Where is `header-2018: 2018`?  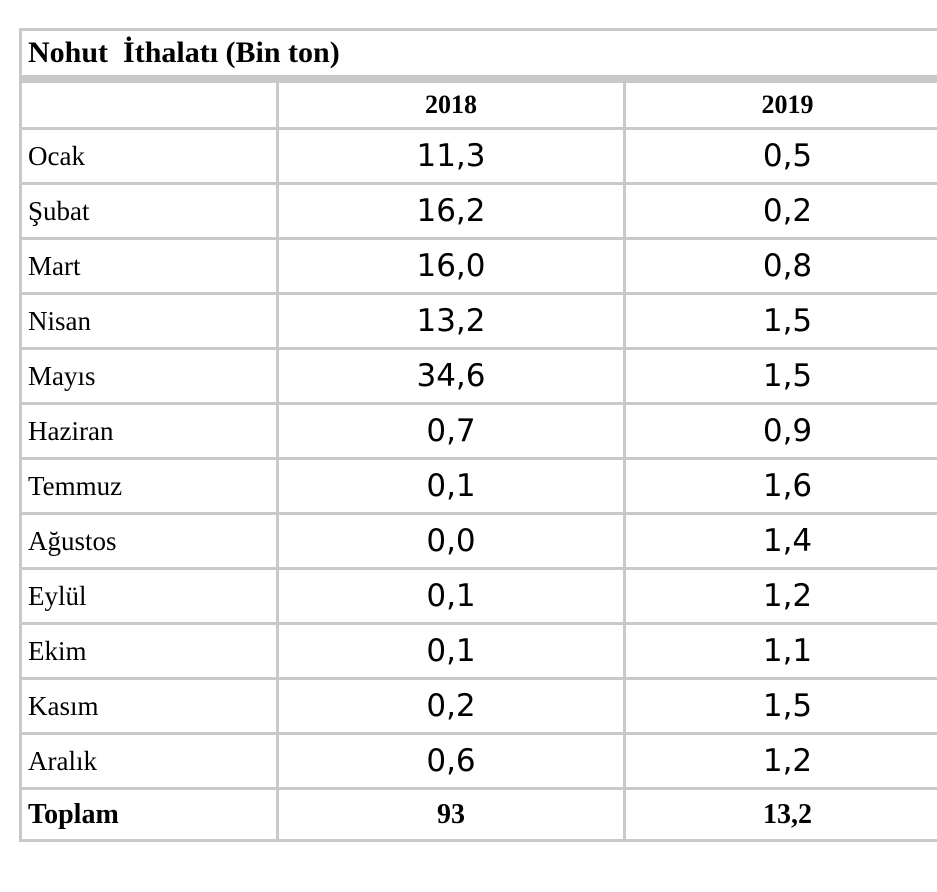 header-2018: 2018 is located at coordinates (451, 103).